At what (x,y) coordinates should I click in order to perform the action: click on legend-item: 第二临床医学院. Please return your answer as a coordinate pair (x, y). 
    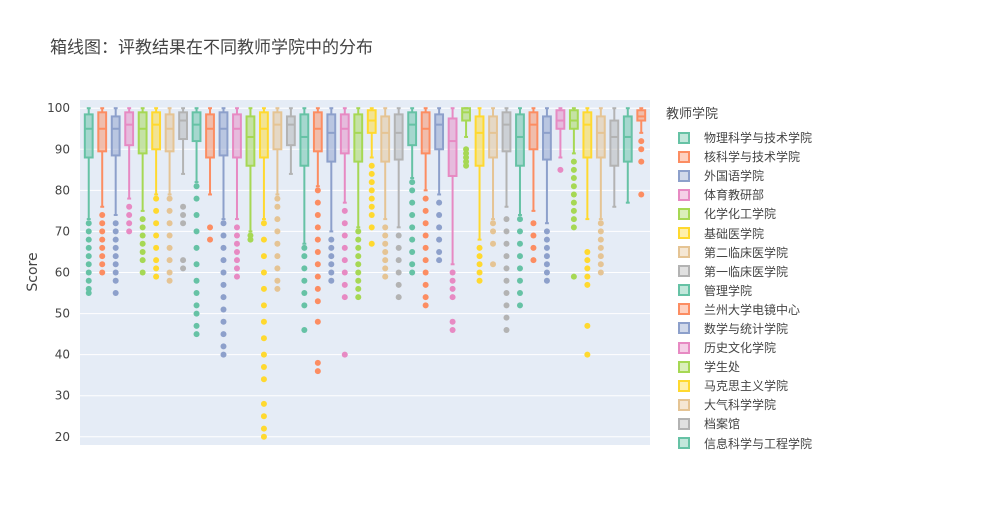
    Looking at the image, I should click on (739, 252).